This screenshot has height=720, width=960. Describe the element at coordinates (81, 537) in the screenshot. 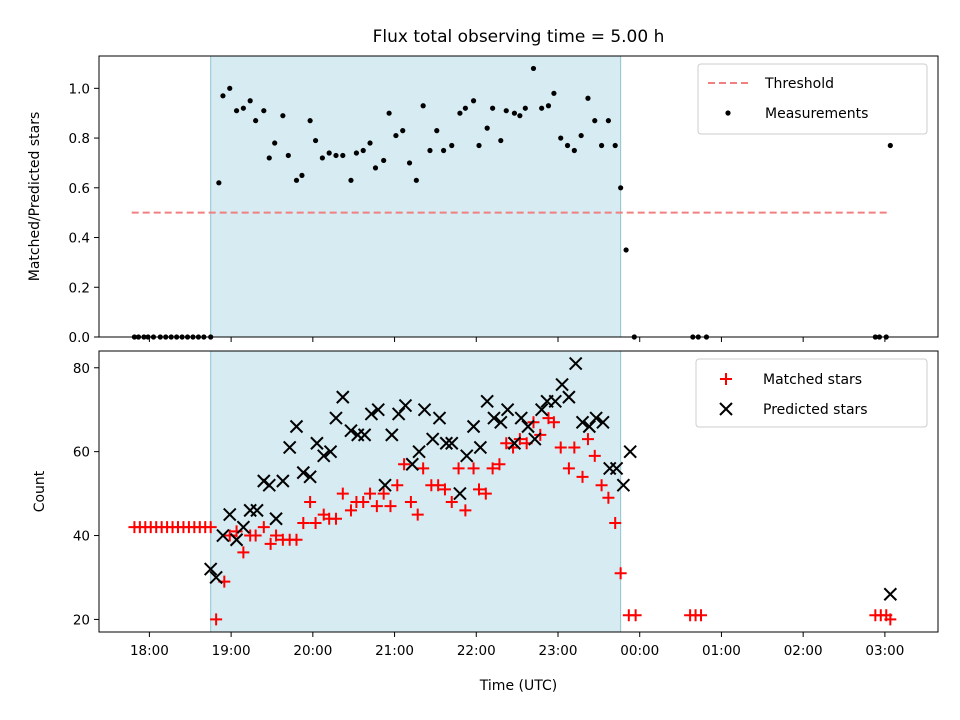

I see `y-tick-label: 40` at that location.